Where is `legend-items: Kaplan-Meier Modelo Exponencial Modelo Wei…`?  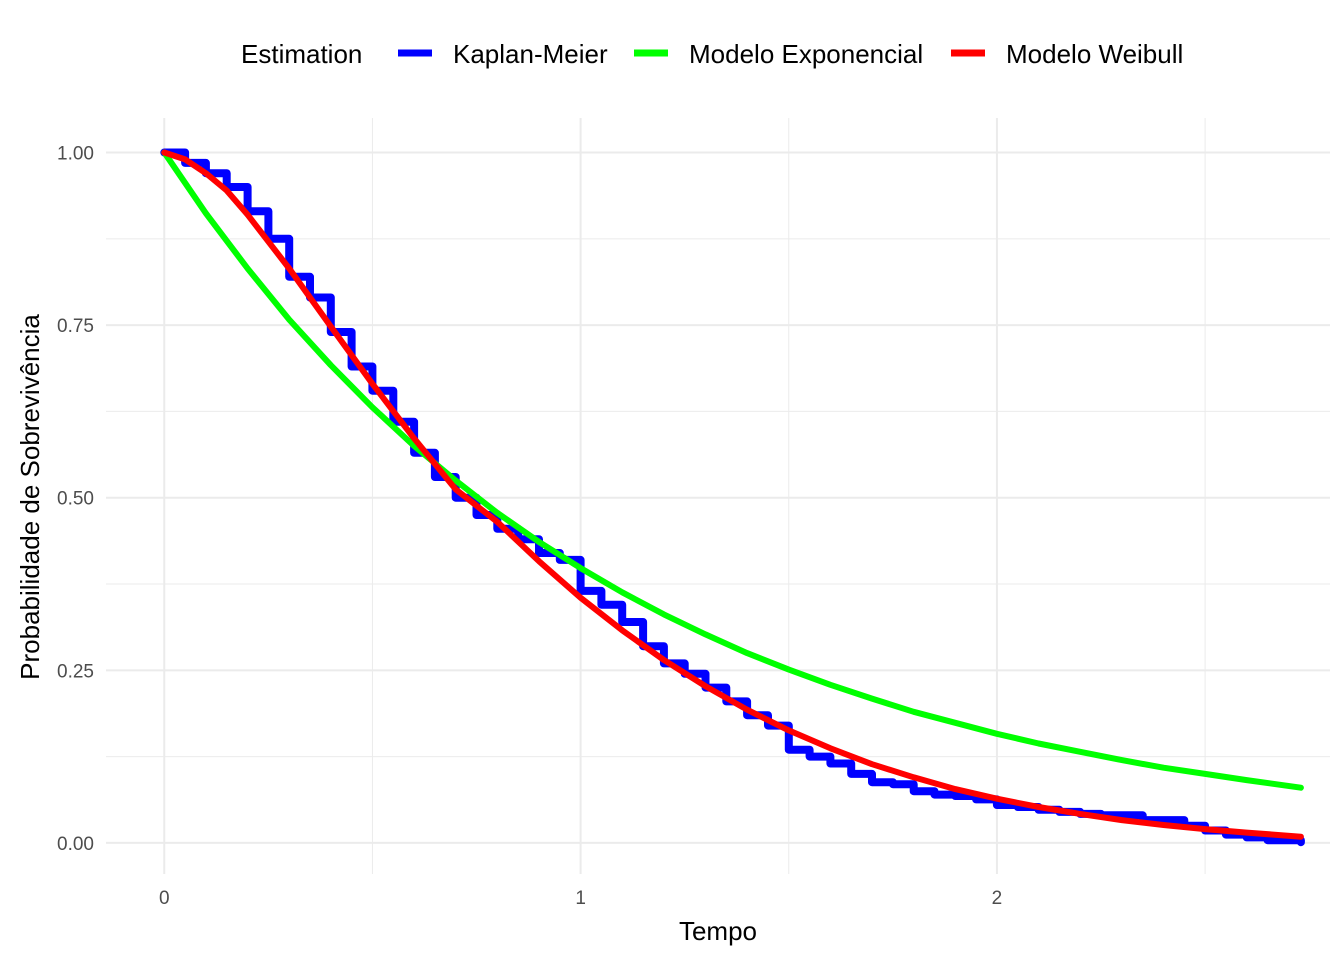 legend-items: Kaplan-Meier Modelo Exponencial Modelo Wei… is located at coordinates (790, 54).